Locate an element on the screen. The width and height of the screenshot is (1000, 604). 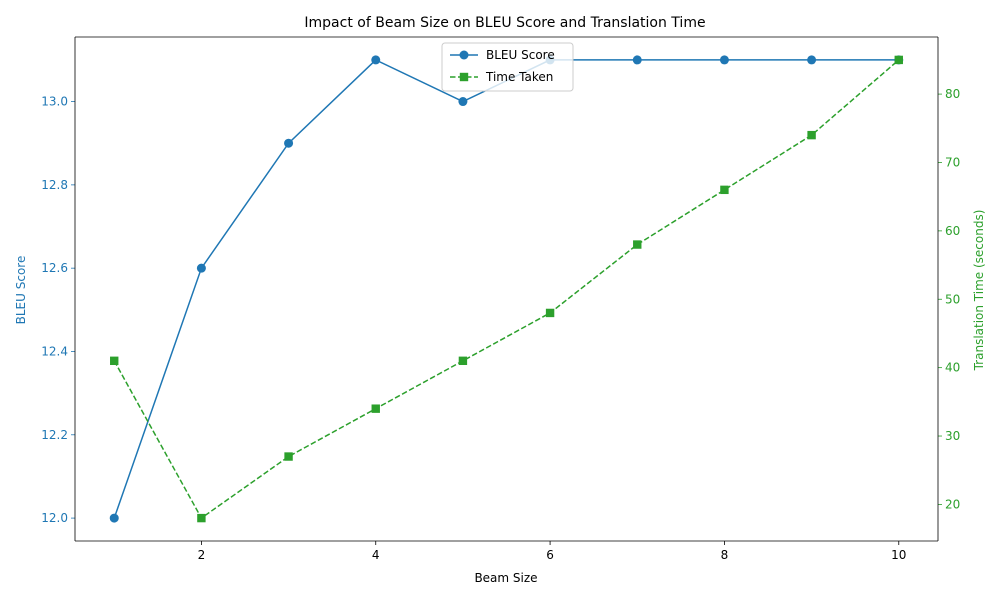
y-right-tick-label: 50 is located at coordinates (952, 299).